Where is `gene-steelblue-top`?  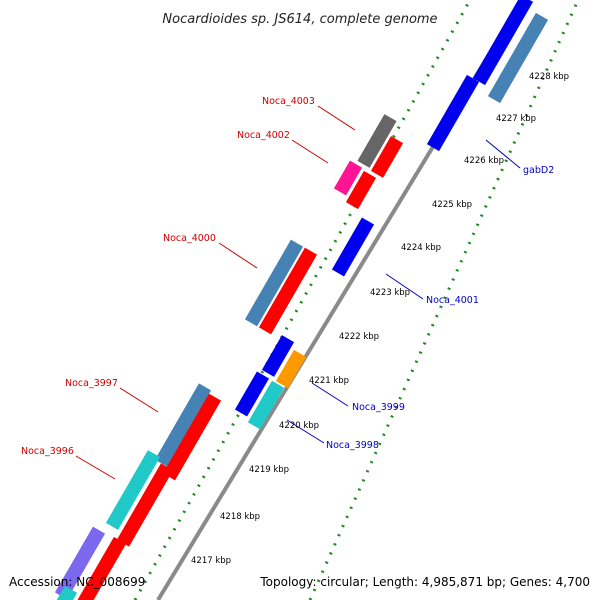 gene-steelblue-top is located at coordinates (518, 58).